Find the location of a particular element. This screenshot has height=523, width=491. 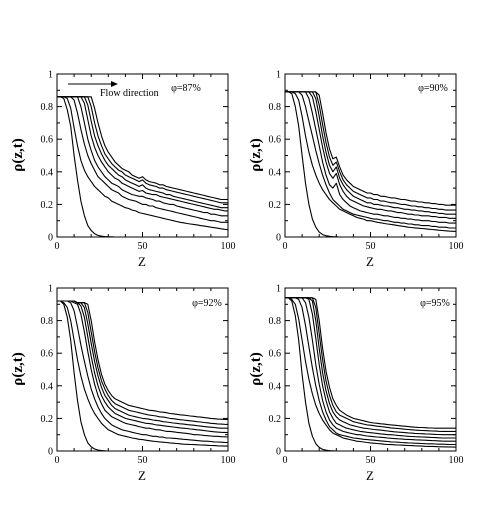

flow-direction-label: Flow direction is located at coordinates (129, 93).